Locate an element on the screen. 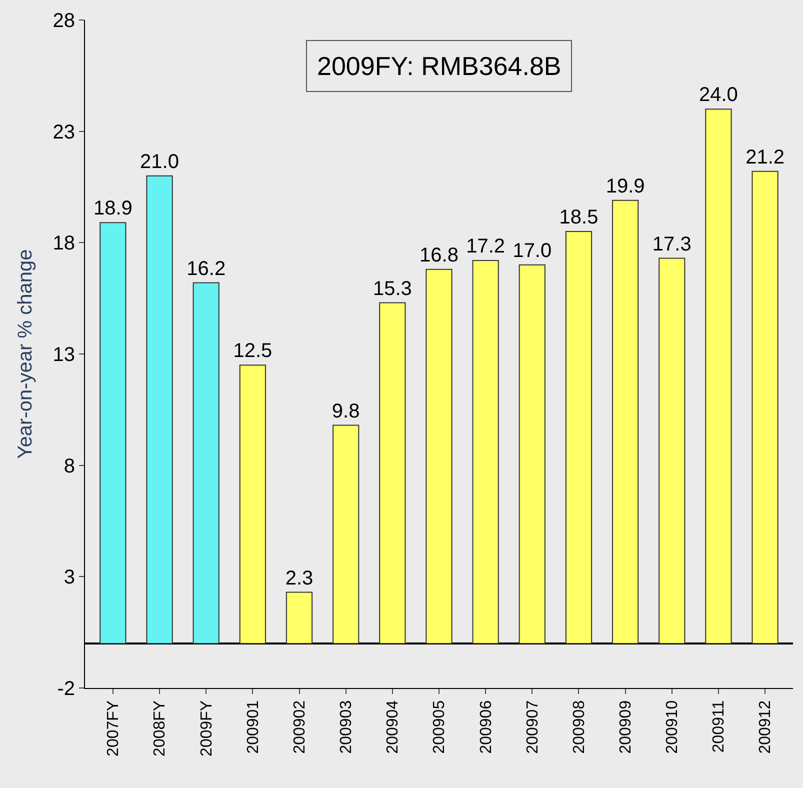 This screenshot has width=803, height=788. x-tick-label: 200911 is located at coordinates (719, 726).